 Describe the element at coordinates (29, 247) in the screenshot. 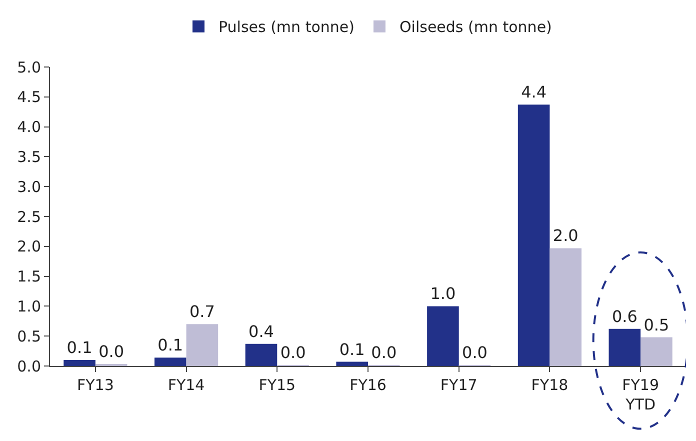

I see `y-tick-label: 2.0` at that location.